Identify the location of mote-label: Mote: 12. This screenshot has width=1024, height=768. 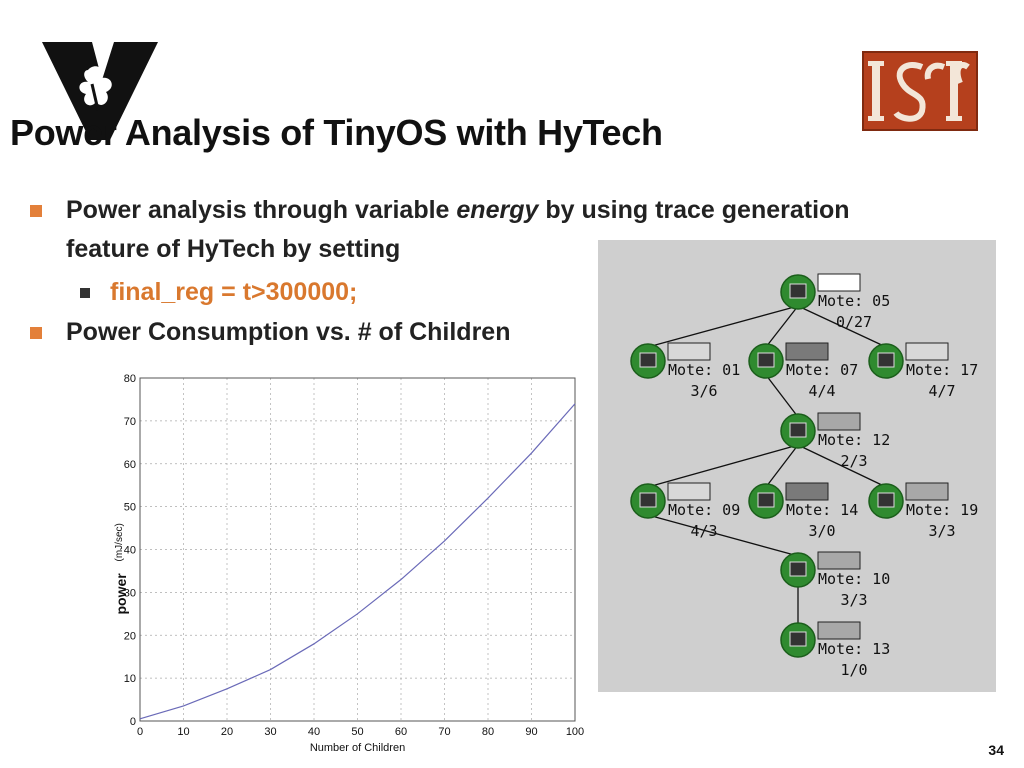
(854, 440).